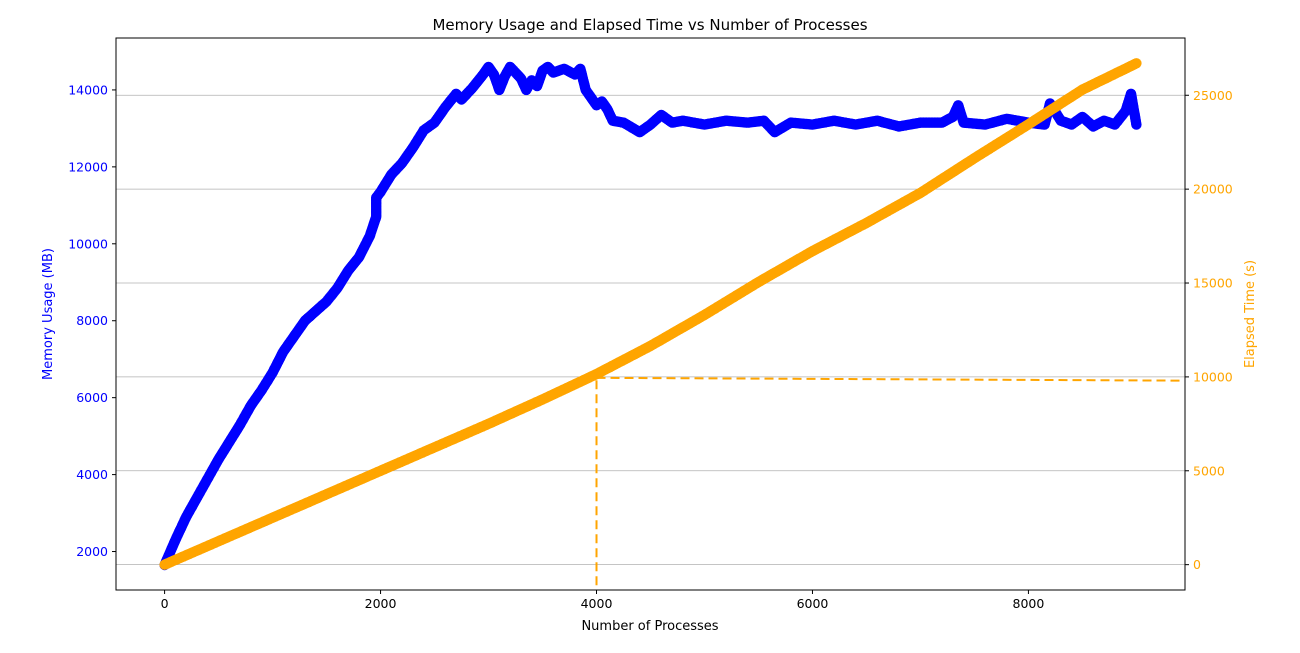 The width and height of the screenshot is (1300, 653). What do you see at coordinates (381, 603) in the screenshot?
I see `x-tick-label: 2000` at bounding box center [381, 603].